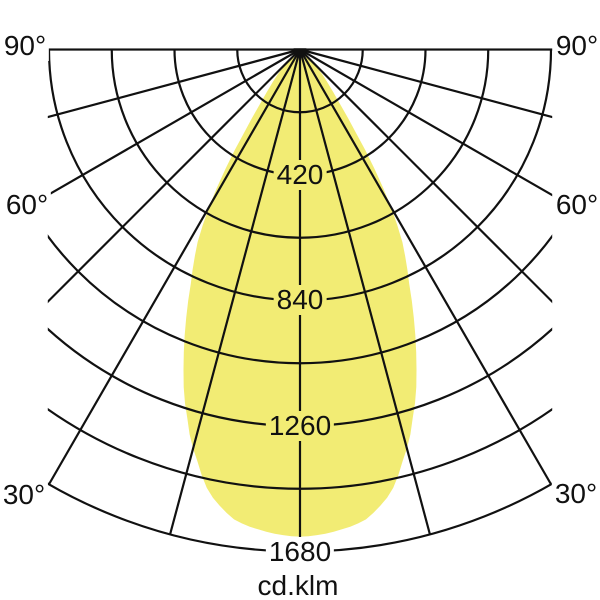 Image resolution: width=600 pixels, height=600 pixels. Describe the element at coordinates (300, 175) in the screenshot. I see `intensity-tick-420: 420` at that location.